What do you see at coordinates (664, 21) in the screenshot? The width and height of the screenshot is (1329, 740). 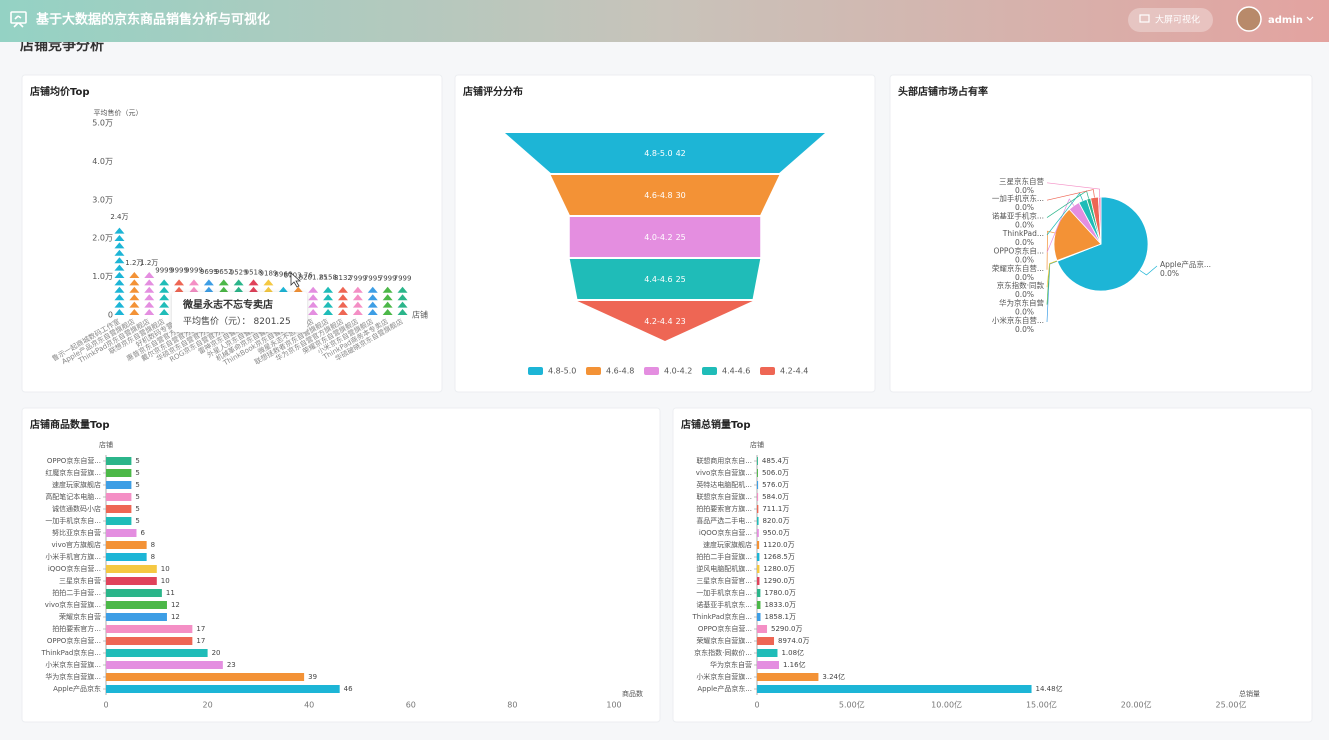 I see `header-bar` at bounding box center [664, 21].